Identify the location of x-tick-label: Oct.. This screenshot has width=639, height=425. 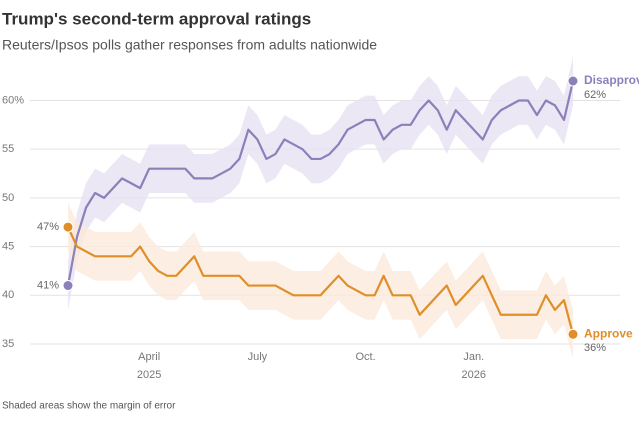
(366, 357).